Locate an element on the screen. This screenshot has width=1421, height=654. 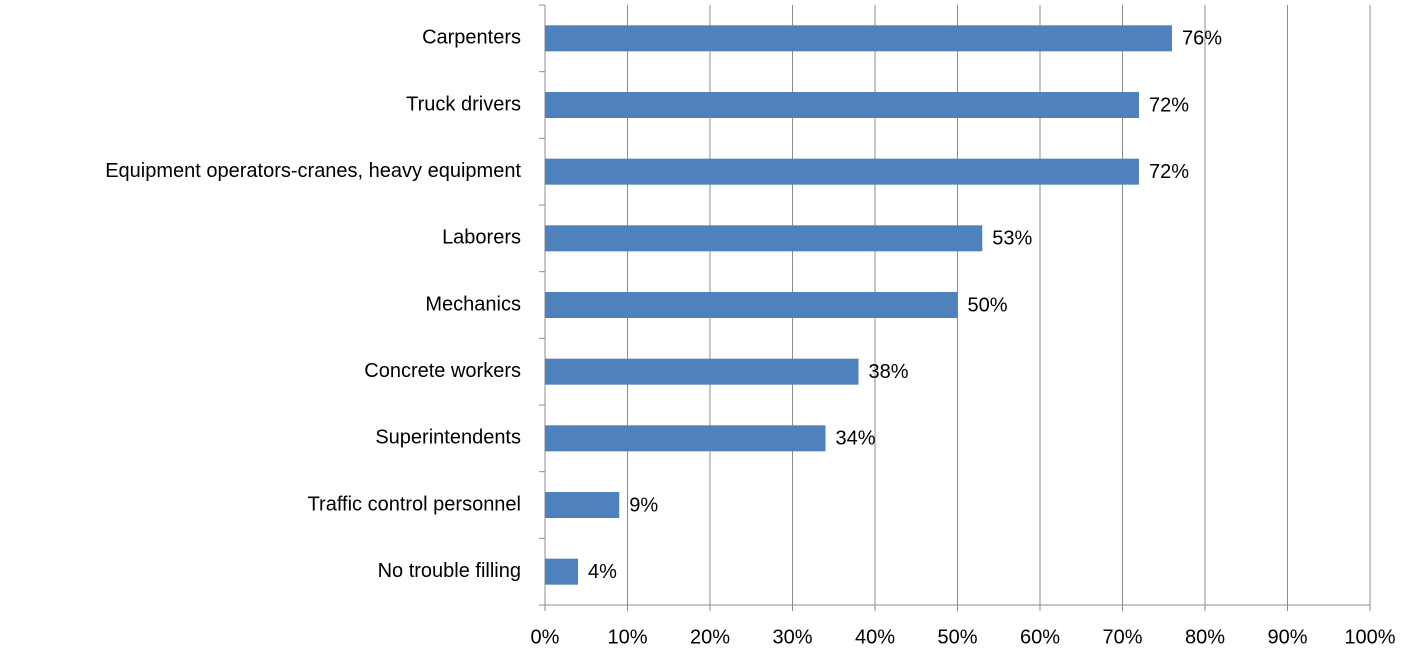
value-label: 50% is located at coordinates (988, 305).